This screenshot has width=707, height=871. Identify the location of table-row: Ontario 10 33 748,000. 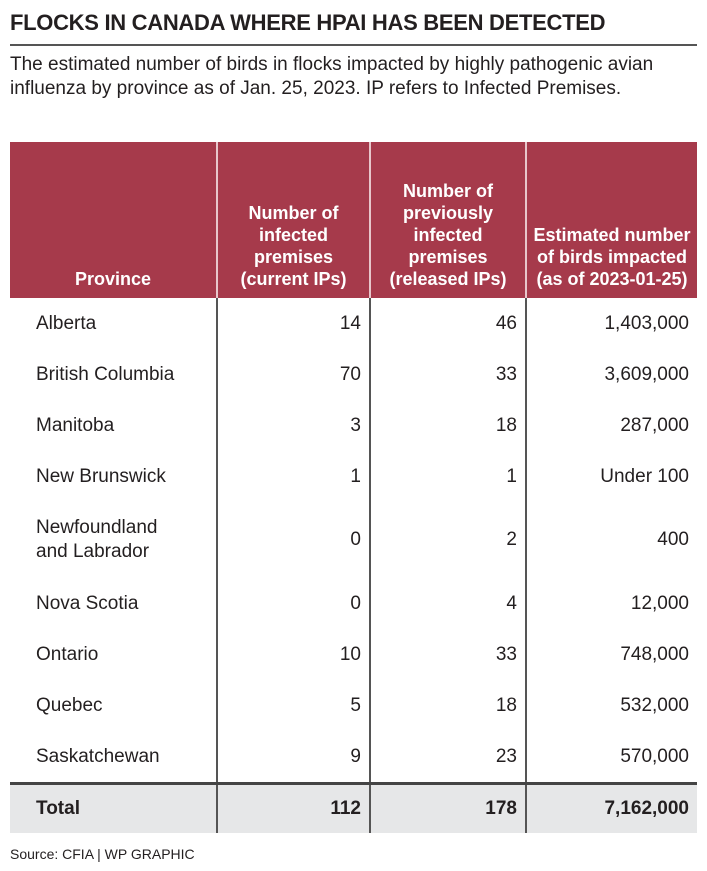
(353, 654).